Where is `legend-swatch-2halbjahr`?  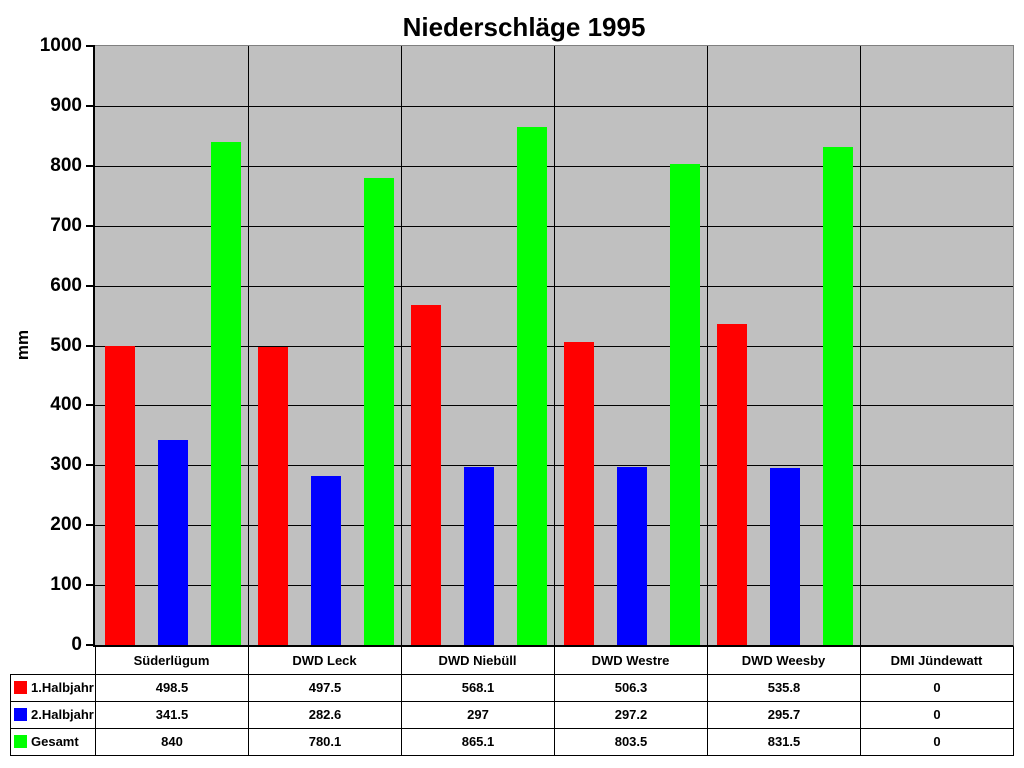
legend-swatch-2halbjahr is located at coordinates (20, 714).